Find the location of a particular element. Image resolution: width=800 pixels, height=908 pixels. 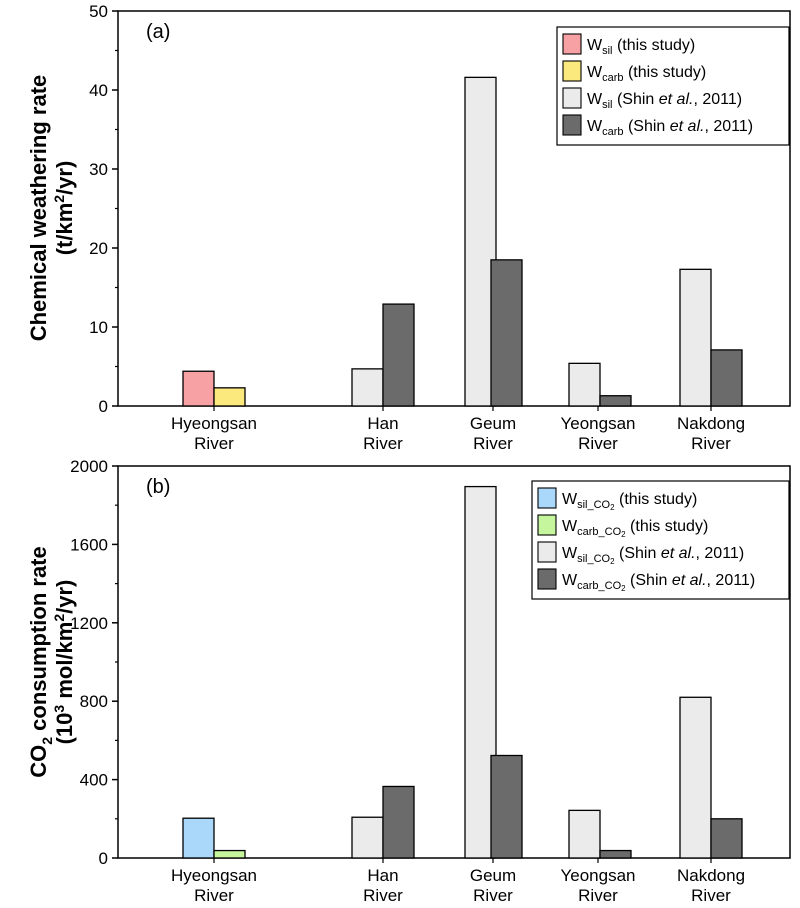

y-tick-label: 1600 is located at coordinates (89, 544).